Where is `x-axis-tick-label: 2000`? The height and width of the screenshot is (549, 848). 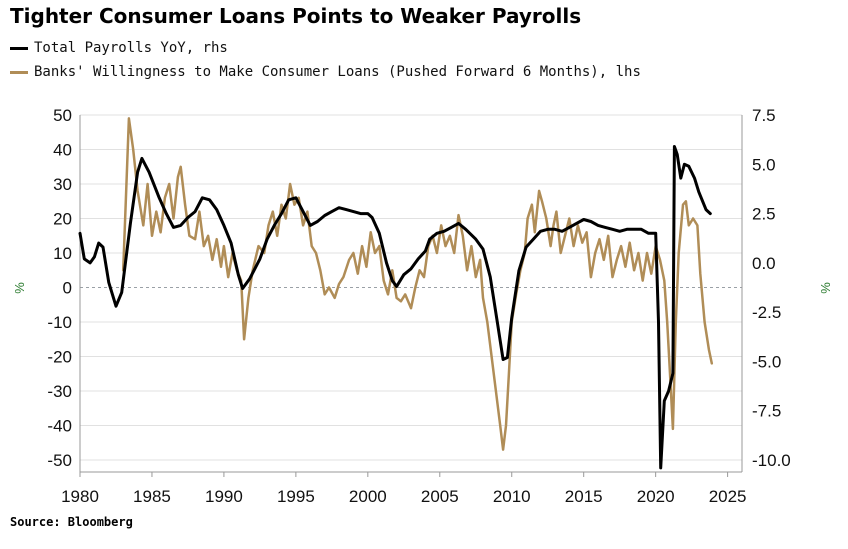 x-axis-tick-label: 2000 is located at coordinates (368, 496).